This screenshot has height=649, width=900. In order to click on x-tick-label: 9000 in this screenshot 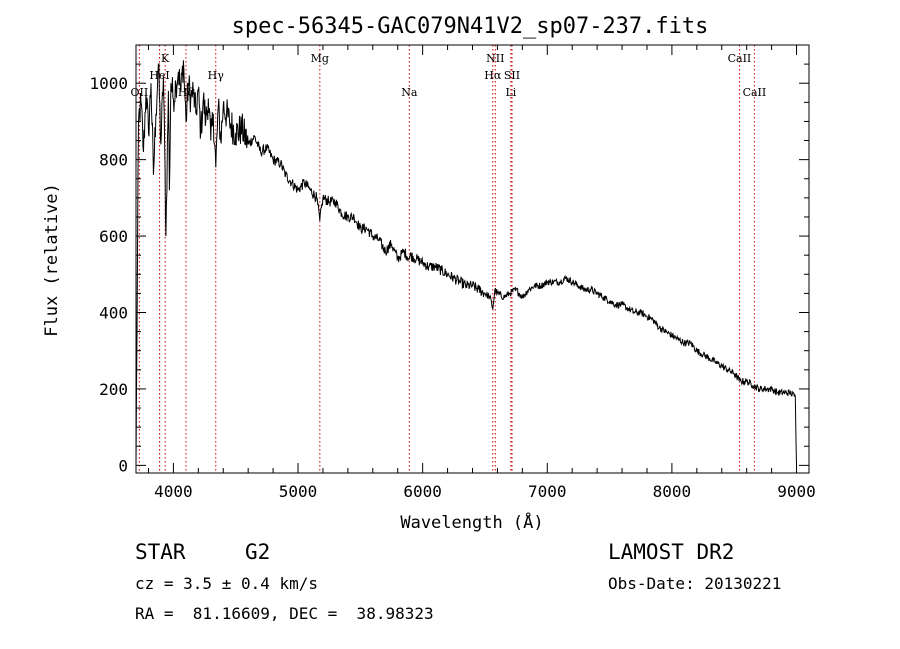, I will do `click(796, 491)`.